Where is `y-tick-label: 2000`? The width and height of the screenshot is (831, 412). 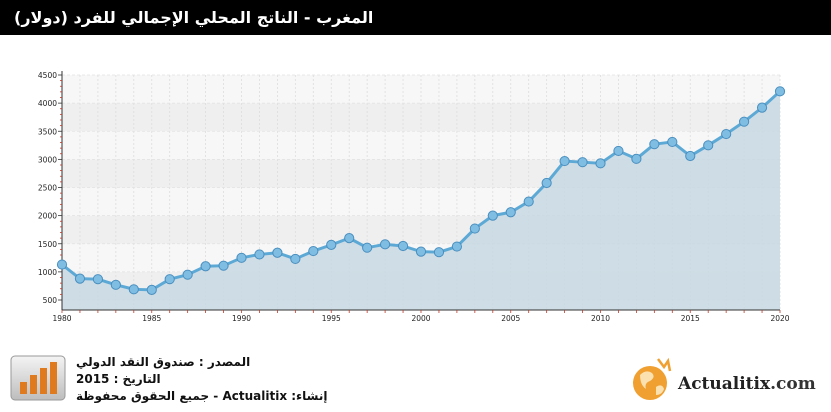 y-tick-label: 2000 is located at coordinates (47, 216).